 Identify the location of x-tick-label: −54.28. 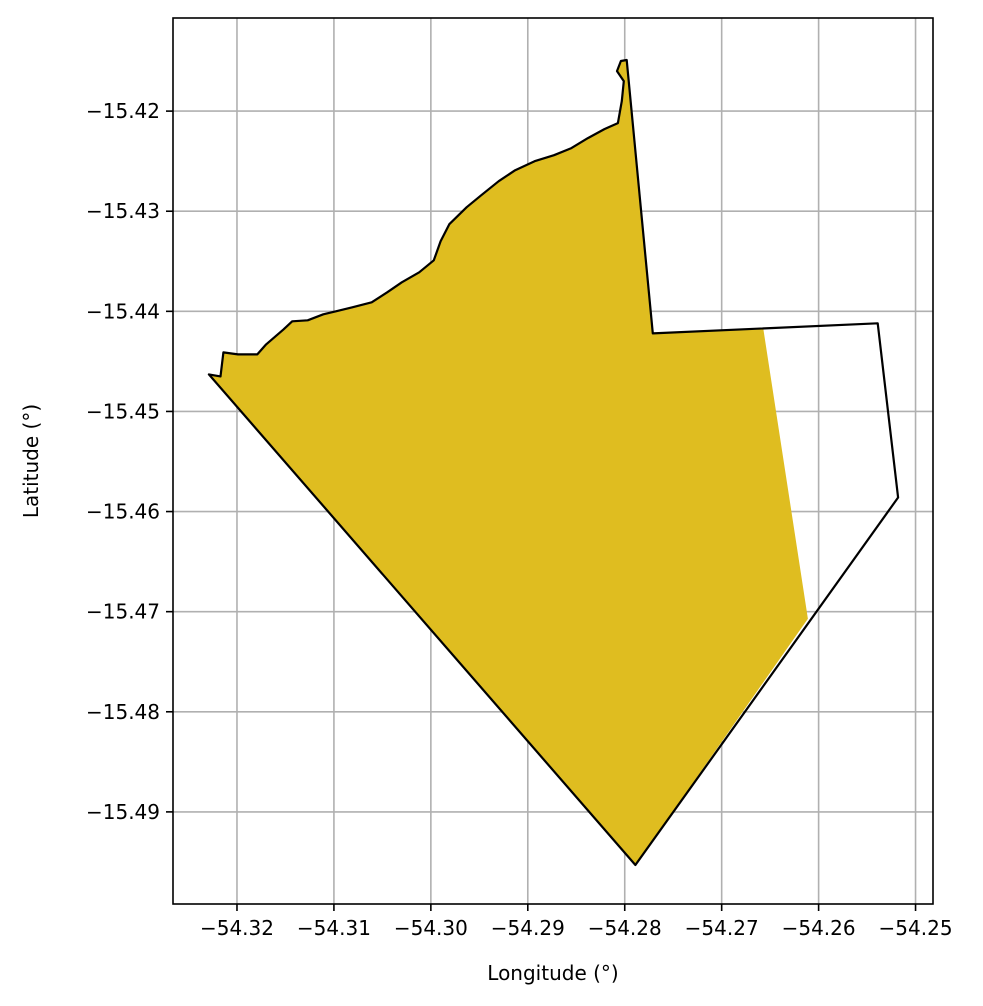
(625, 928).